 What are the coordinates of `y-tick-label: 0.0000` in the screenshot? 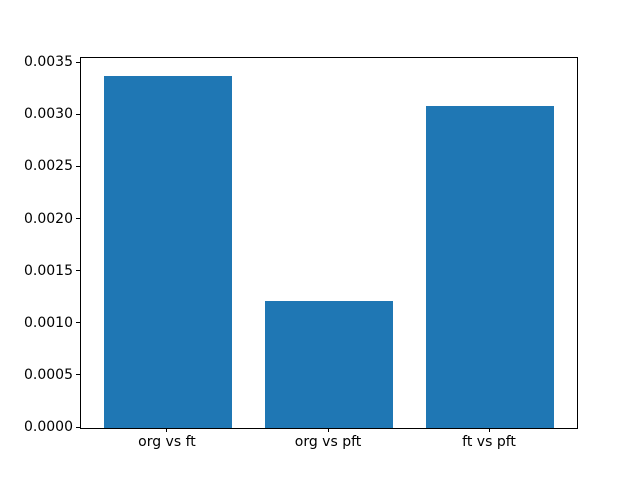 It's located at (48, 427).